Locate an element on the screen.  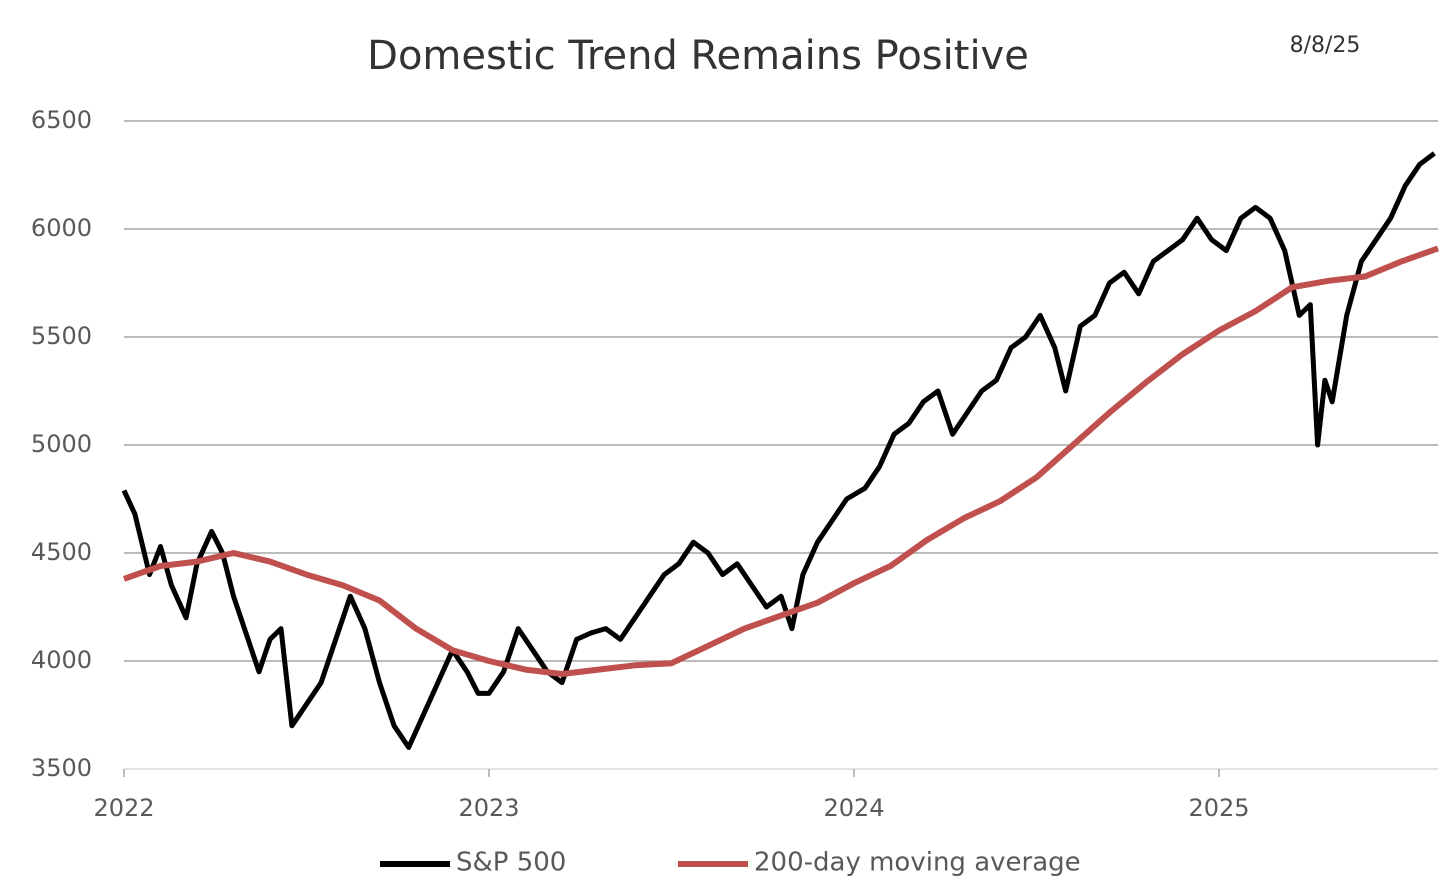
y-tick-label: 4000 is located at coordinates (61, 660).